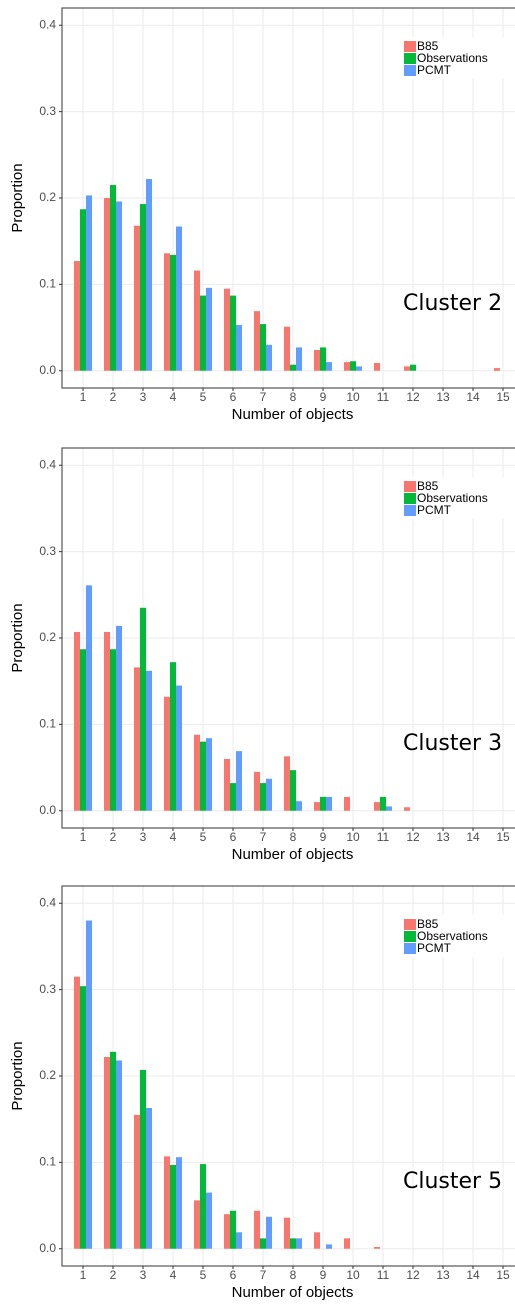  I want to click on y-tick-label: 0.4, so click(47, 464).